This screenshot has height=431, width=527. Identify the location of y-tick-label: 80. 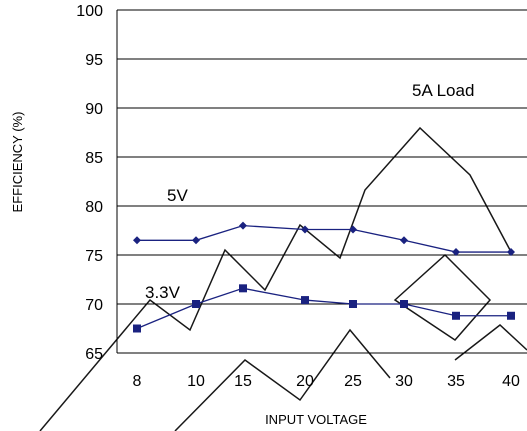
(94, 207).